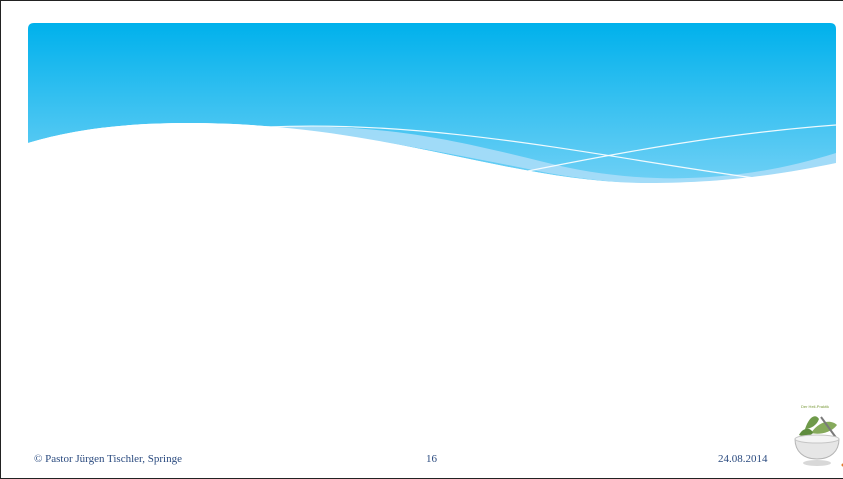 This screenshot has height=479, width=843. I want to click on footer-copyright: © Pastor Jürgen Tischler, Springe, so click(108, 459).